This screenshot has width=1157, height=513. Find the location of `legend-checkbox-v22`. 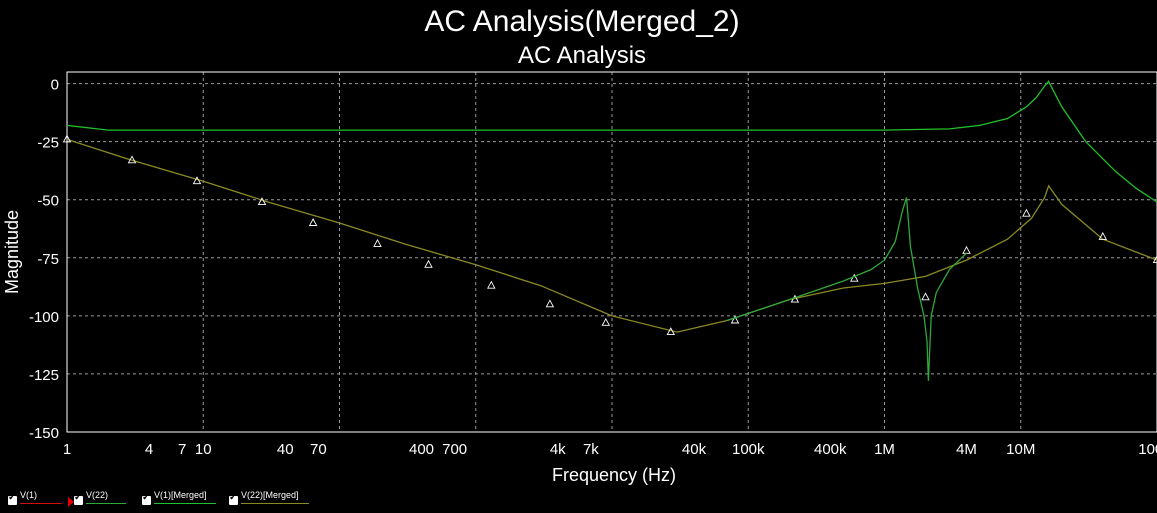

legend-checkbox-v22 is located at coordinates (78, 498).